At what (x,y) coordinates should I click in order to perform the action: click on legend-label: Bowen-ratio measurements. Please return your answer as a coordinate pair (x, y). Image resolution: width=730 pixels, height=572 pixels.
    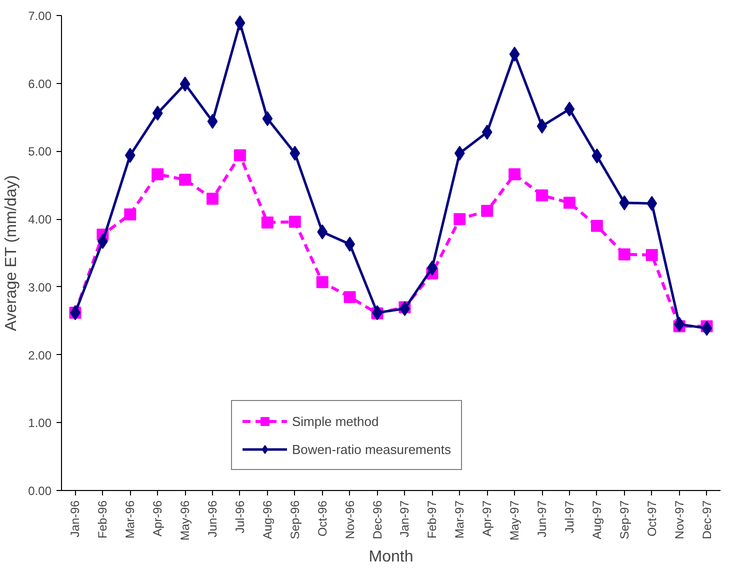
    Looking at the image, I should click on (371, 449).